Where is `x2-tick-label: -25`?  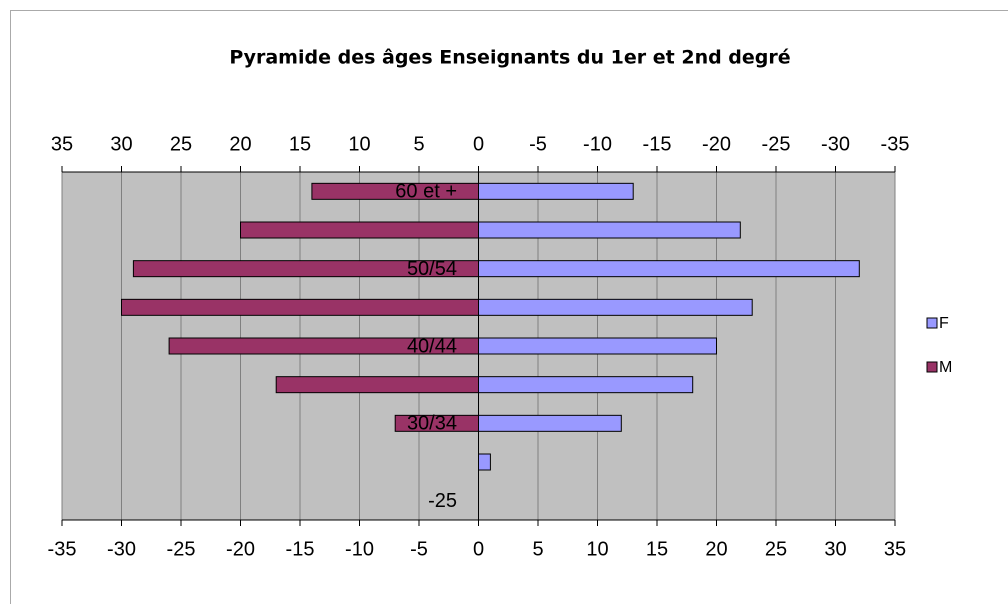 x2-tick-label: -25 is located at coordinates (776, 144).